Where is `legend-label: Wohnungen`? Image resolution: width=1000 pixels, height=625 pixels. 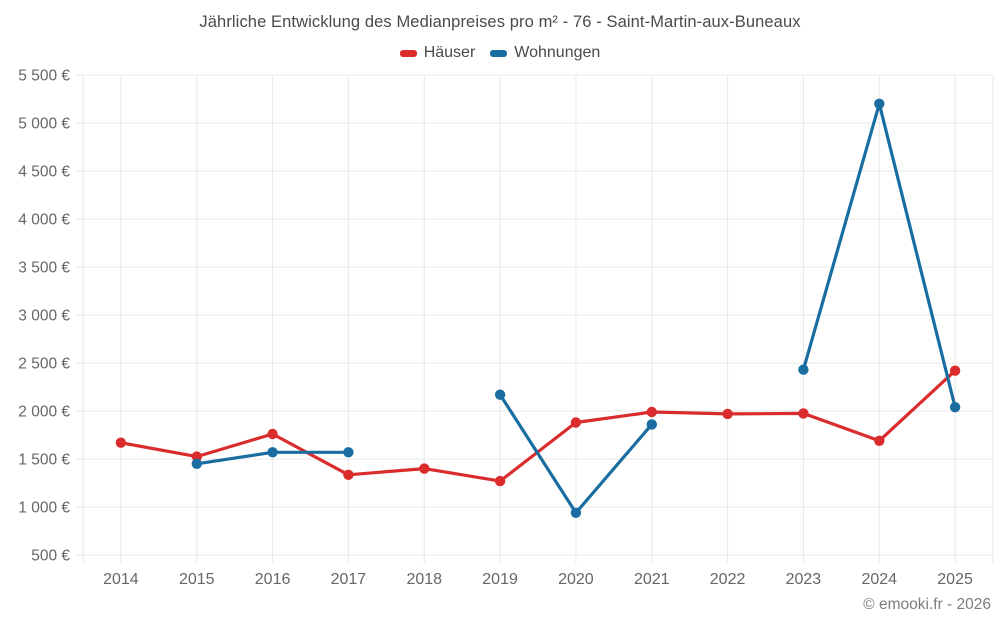 legend-label: Wohnungen is located at coordinates (557, 52).